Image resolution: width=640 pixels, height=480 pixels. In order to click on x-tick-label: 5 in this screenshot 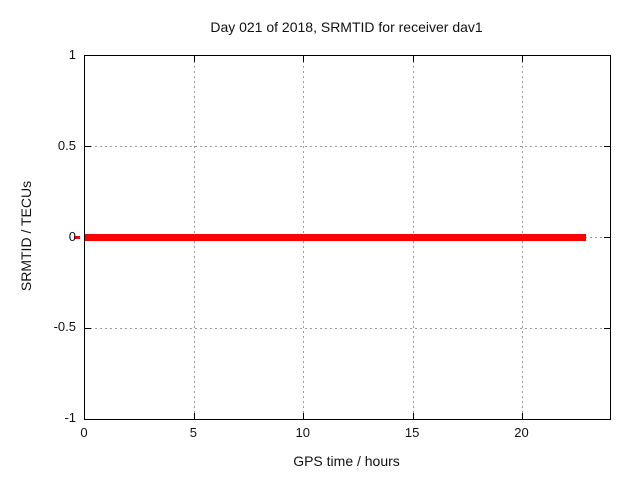, I will do `click(193, 432)`.